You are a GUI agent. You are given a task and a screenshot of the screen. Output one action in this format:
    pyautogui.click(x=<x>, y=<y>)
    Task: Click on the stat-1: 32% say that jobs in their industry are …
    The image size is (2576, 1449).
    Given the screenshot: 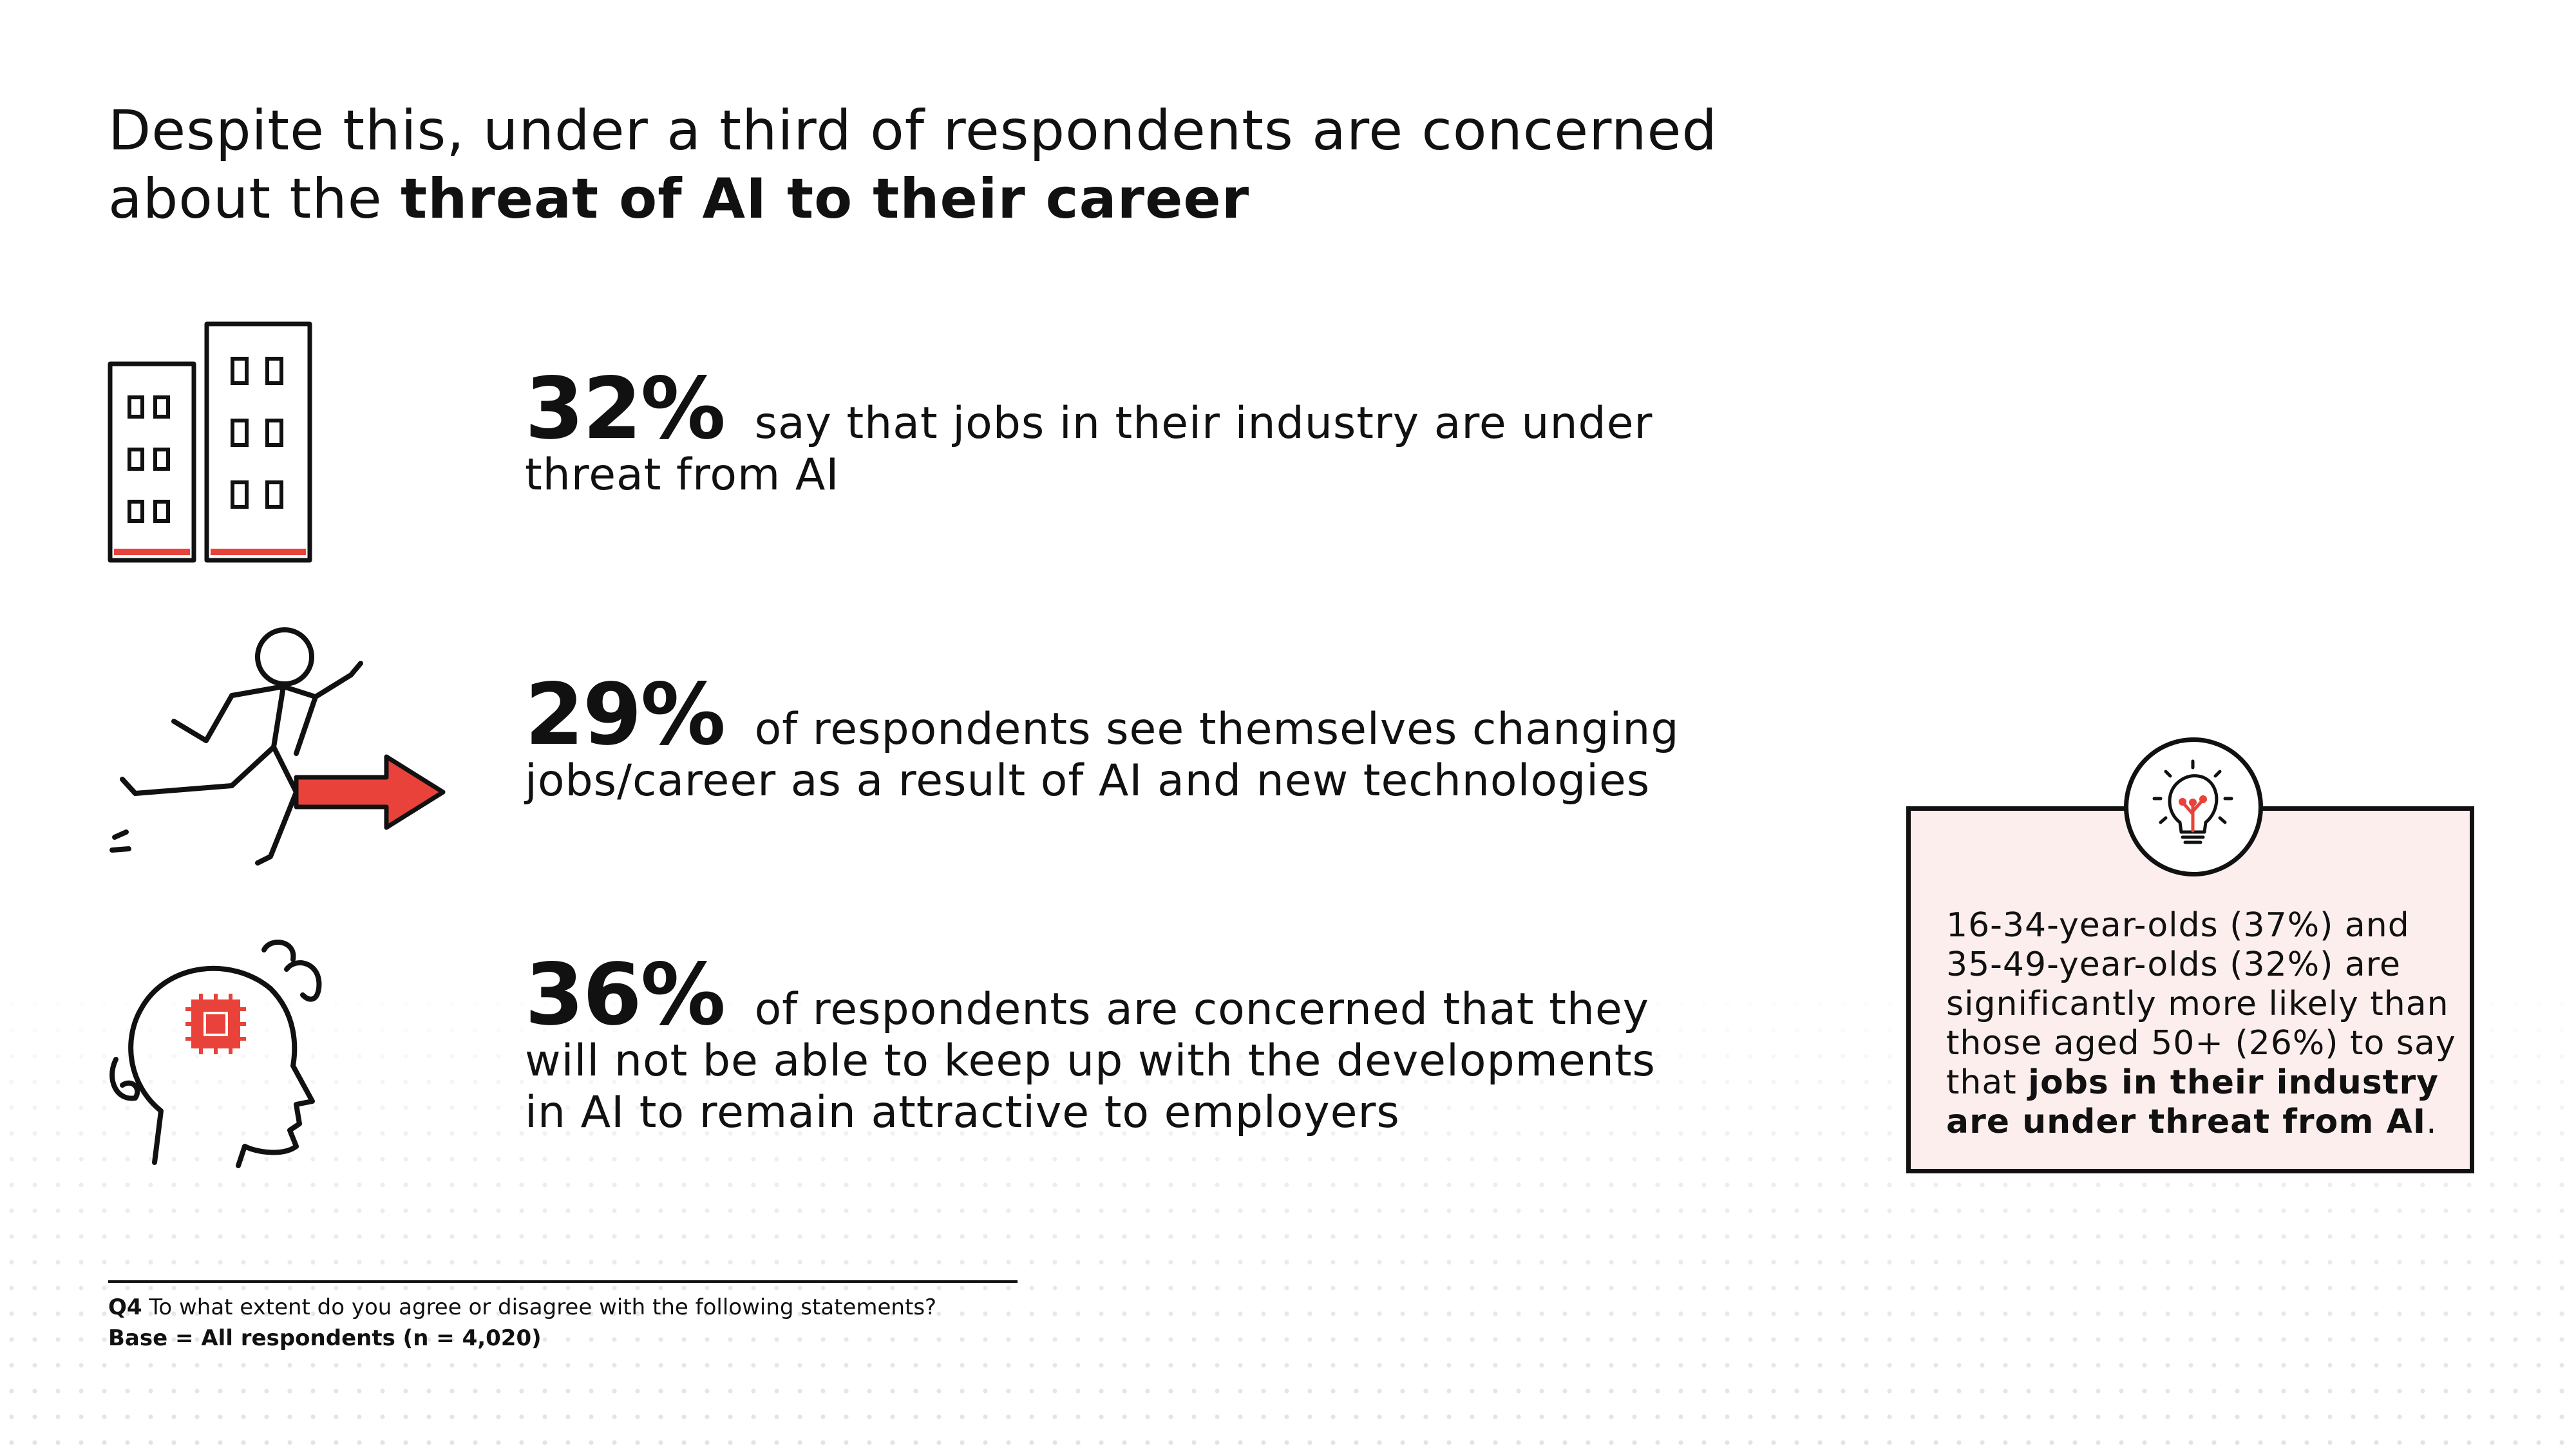 What is the action you would take?
    pyautogui.click(x=1111, y=433)
    